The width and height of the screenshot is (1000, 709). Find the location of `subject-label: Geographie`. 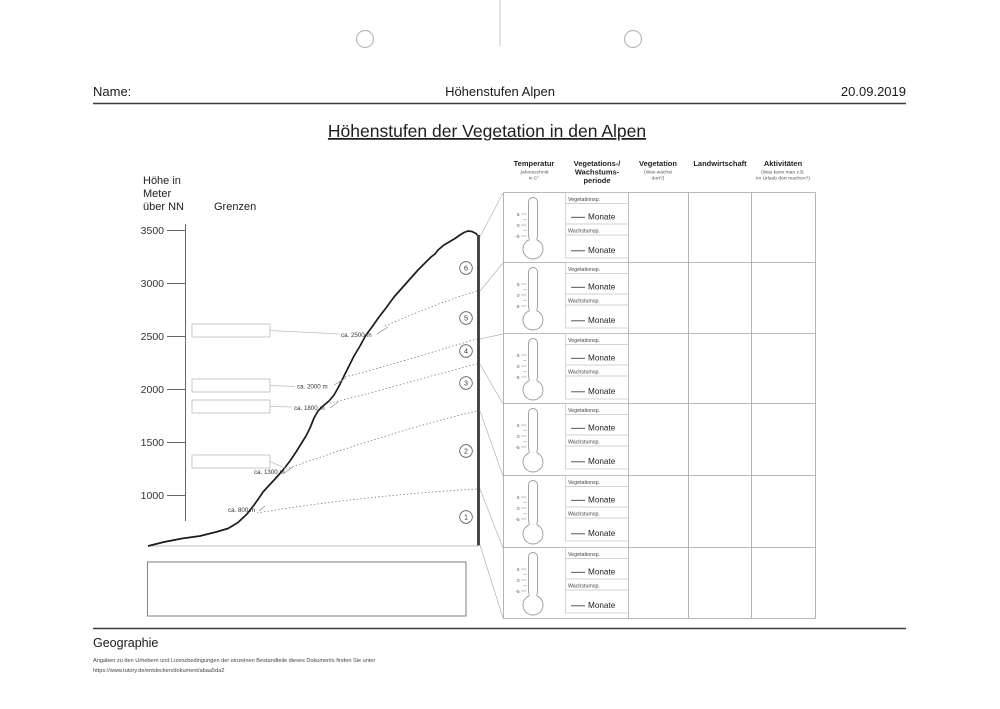

subject-label: Geographie is located at coordinates (125, 643).